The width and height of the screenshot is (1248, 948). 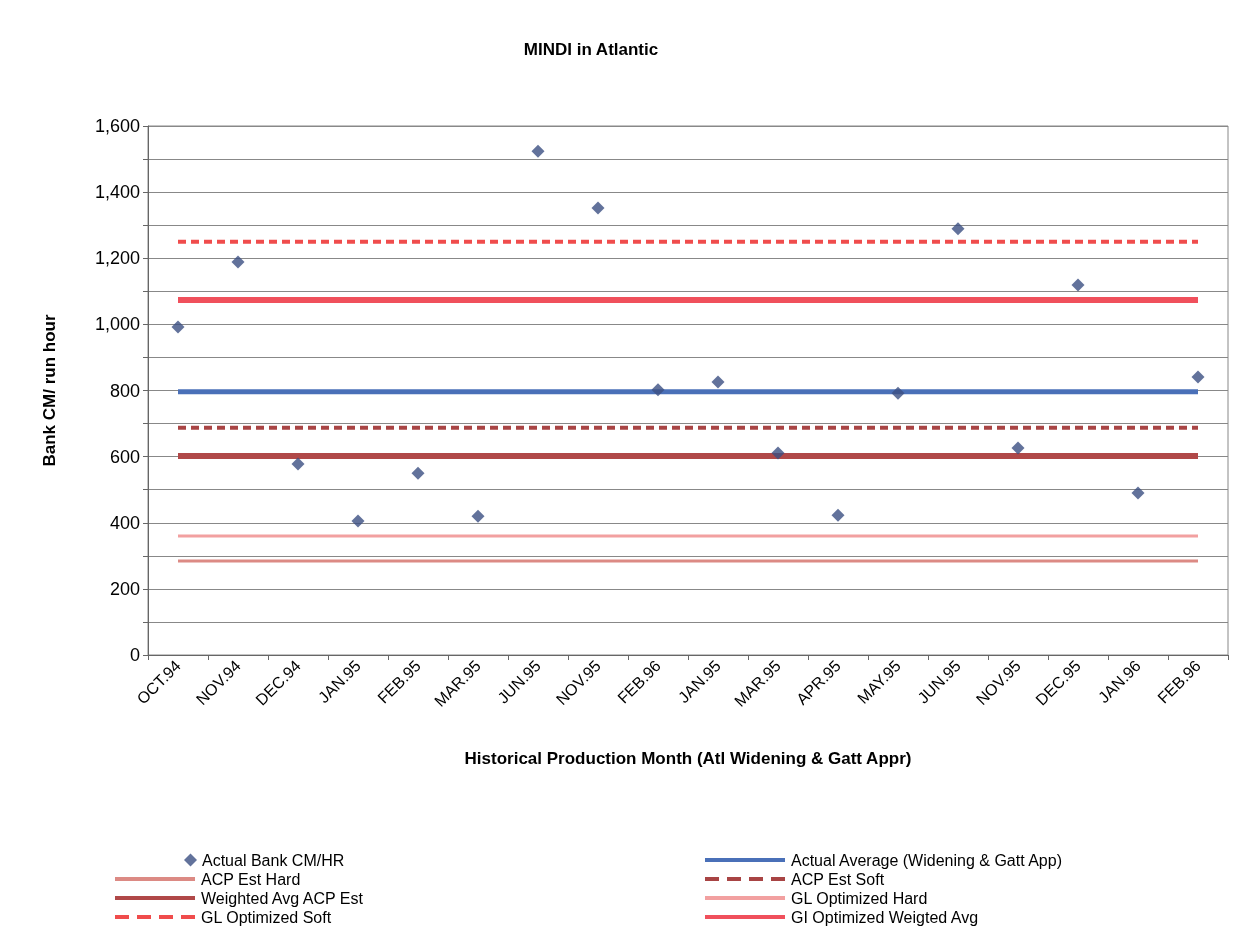 What do you see at coordinates (134, 655) in the screenshot?
I see `y-tick-label: 0` at bounding box center [134, 655].